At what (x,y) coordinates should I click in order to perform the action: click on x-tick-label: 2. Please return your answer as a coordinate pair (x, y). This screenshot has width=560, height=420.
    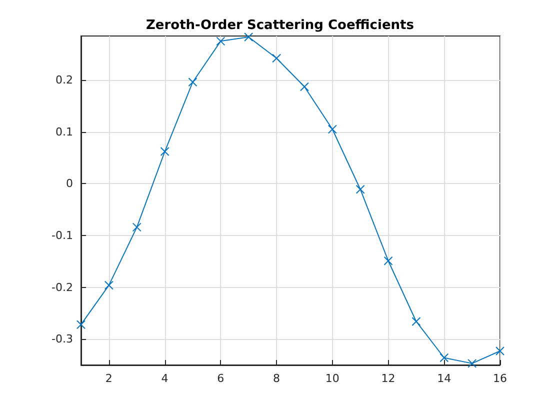
    Looking at the image, I should click on (108, 378).